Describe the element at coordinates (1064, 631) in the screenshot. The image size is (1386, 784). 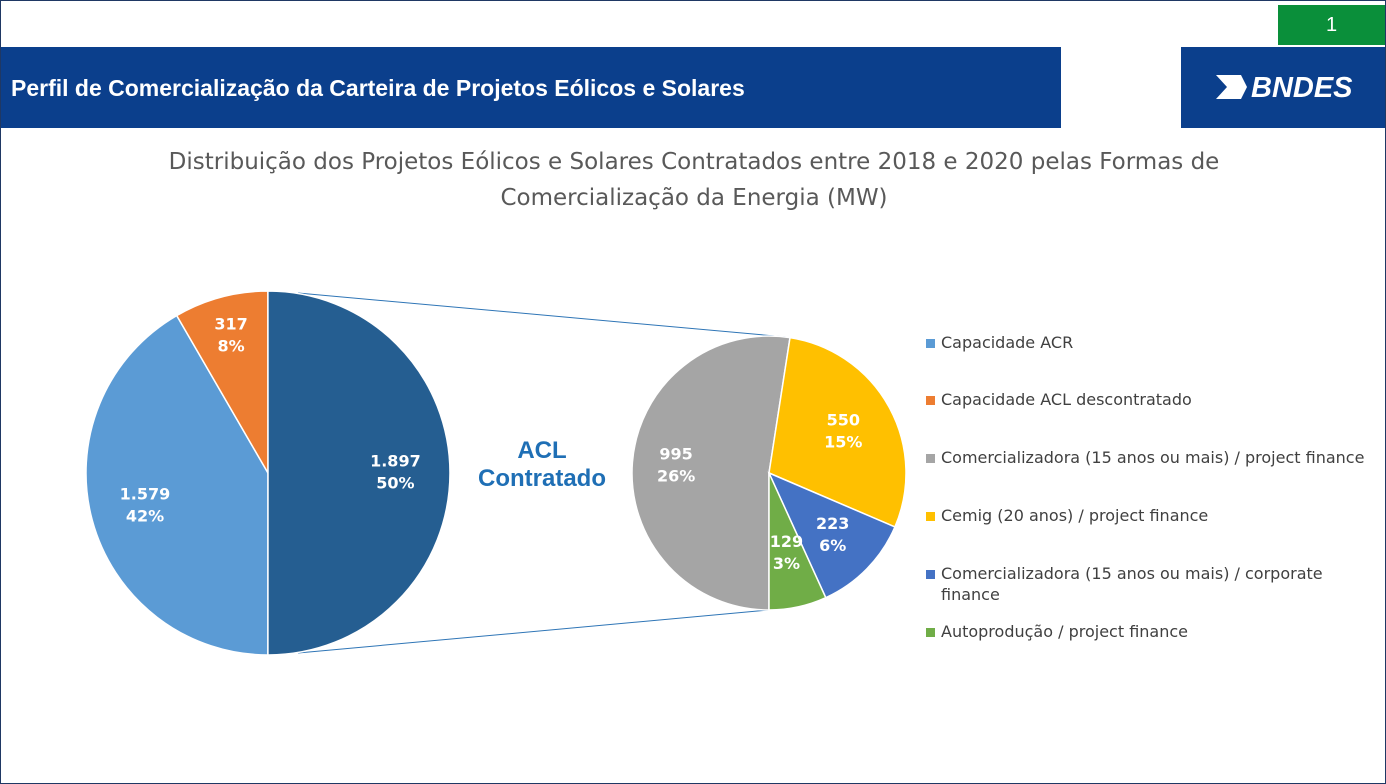
I see `legend-label: Autoprodução / project finance` at that location.